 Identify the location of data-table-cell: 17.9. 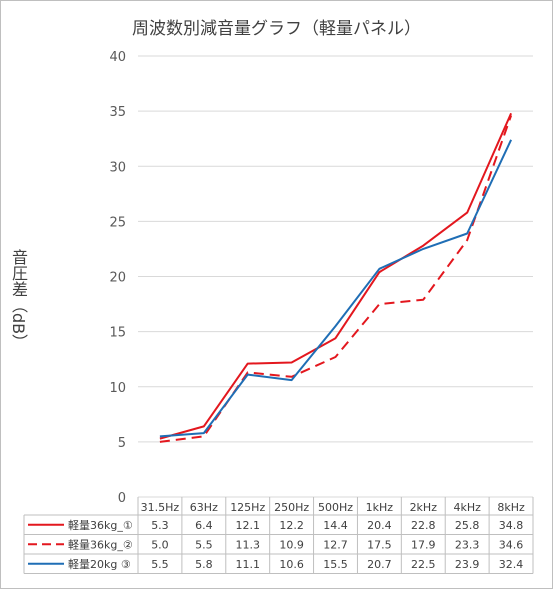
(423, 544).